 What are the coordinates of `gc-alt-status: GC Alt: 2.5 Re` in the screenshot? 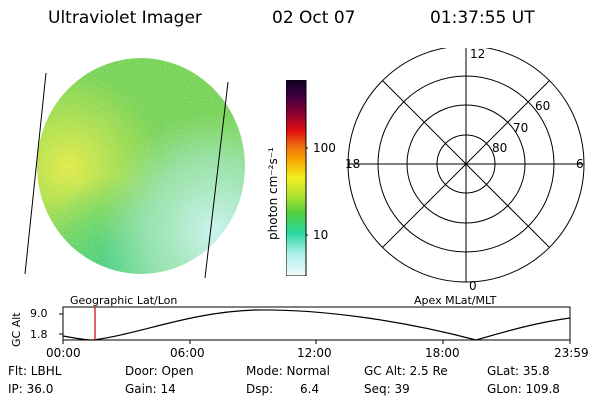 It's located at (406, 371).